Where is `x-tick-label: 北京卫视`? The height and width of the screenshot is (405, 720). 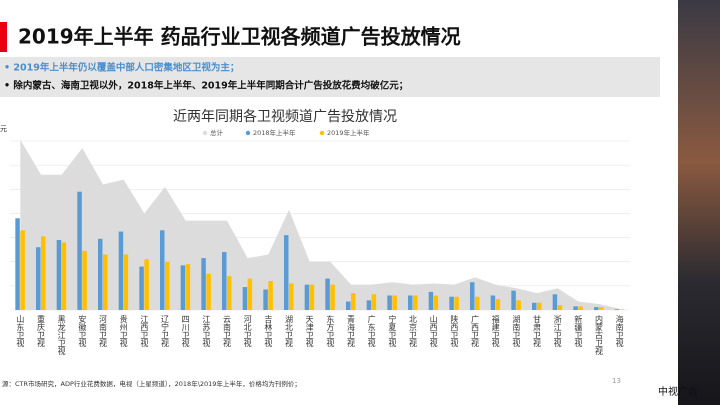
x-tick-label: 北京卫视 is located at coordinates (413, 331).